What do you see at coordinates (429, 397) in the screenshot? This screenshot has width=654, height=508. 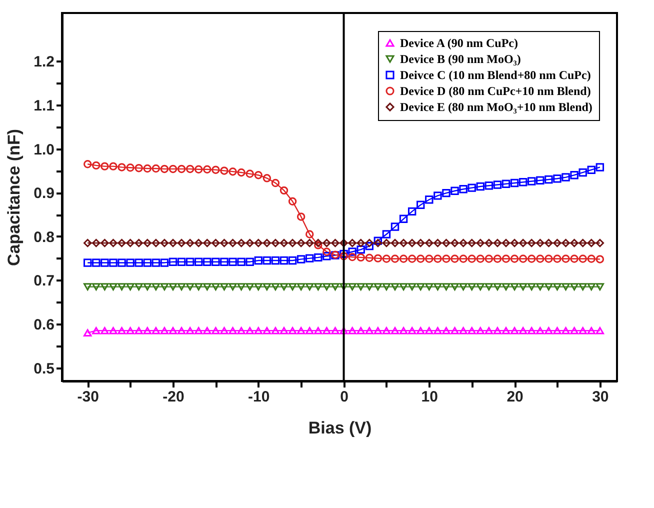 I see `x-tick-label: 10` at bounding box center [429, 397].